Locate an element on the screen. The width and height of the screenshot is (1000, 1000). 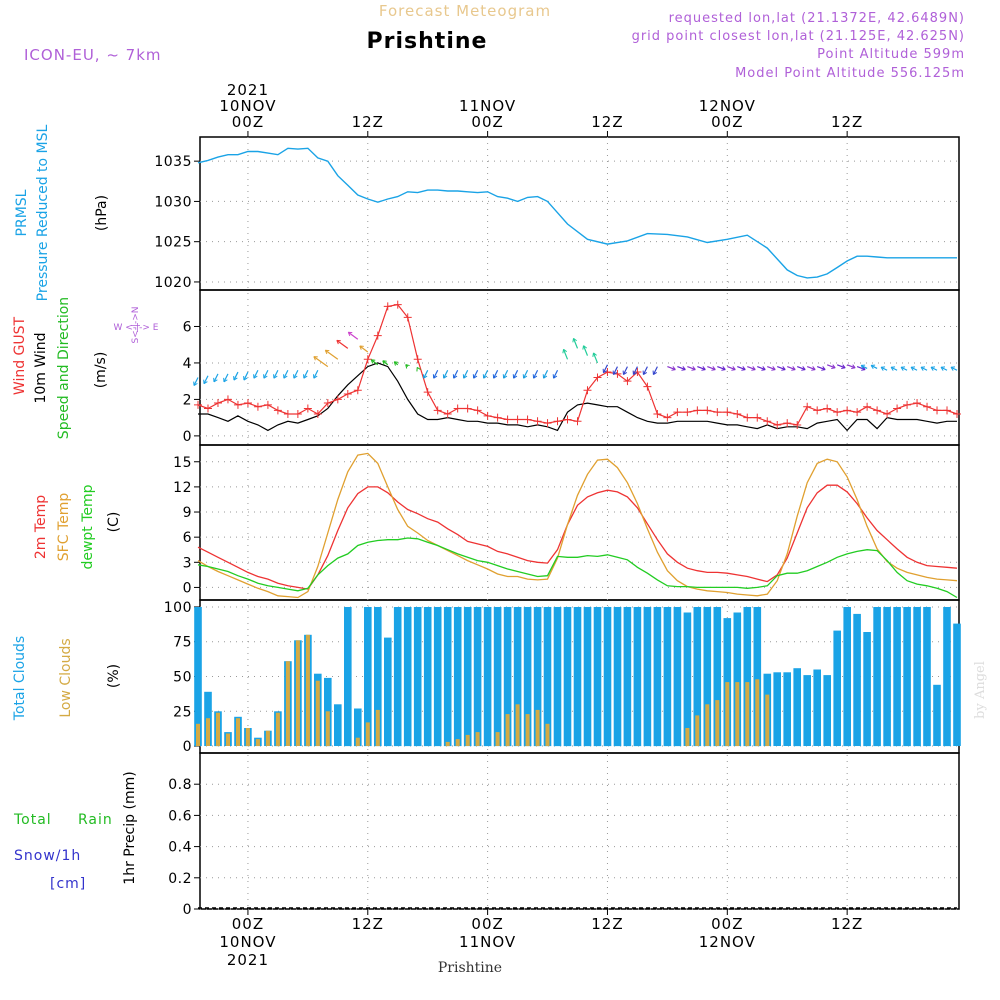
model-label: ICON-EU, ~ 7km is located at coordinates (93, 55).